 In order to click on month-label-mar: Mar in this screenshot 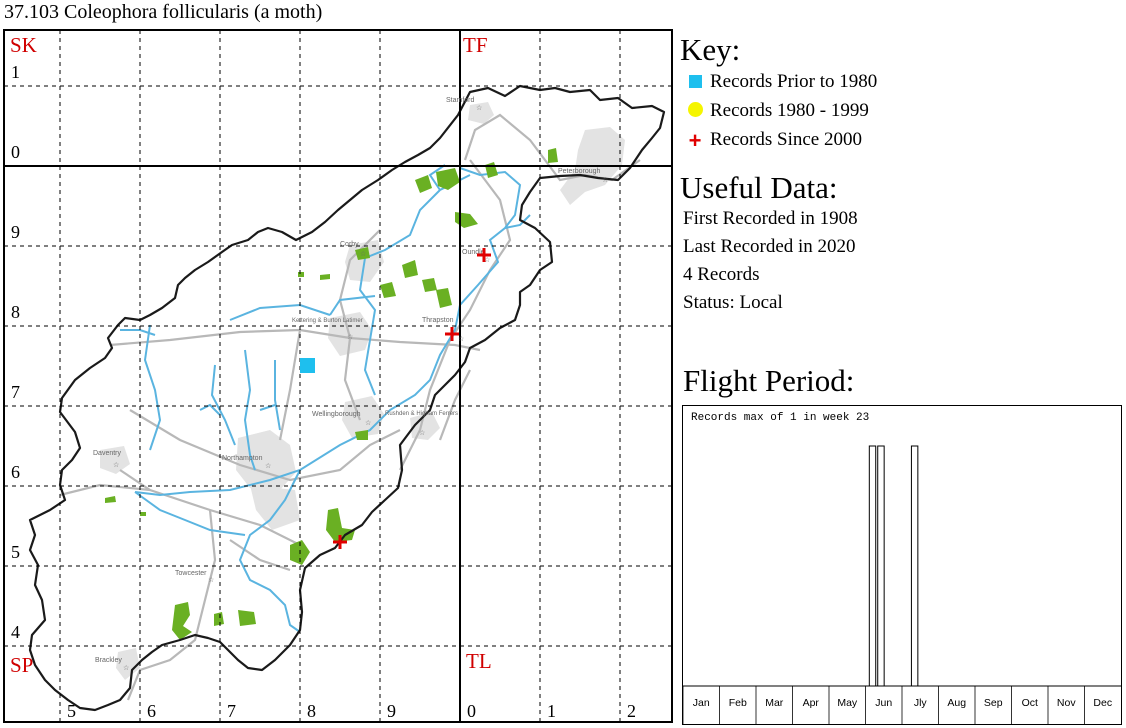, I will do `click(774, 703)`.